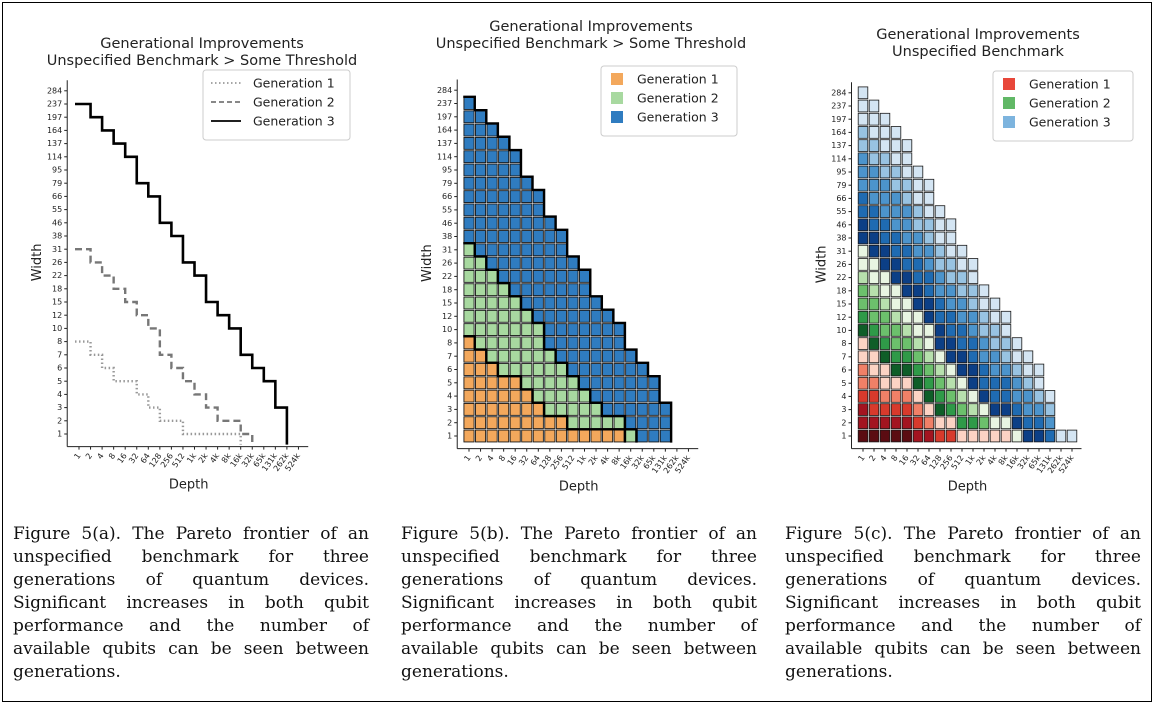  What do you see at coordinates (447, 183) in the screenshot?
I see `chart-b-y-tick-label: 79` at bounding box center [447, 183].